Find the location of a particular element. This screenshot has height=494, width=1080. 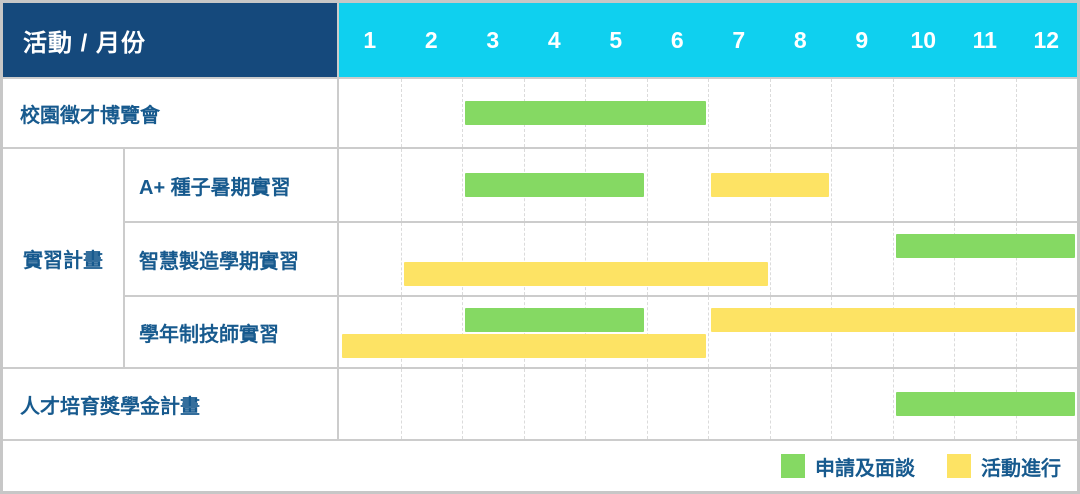

legend-label-apply: 申請及面談 is located at coordinates (865, 468).